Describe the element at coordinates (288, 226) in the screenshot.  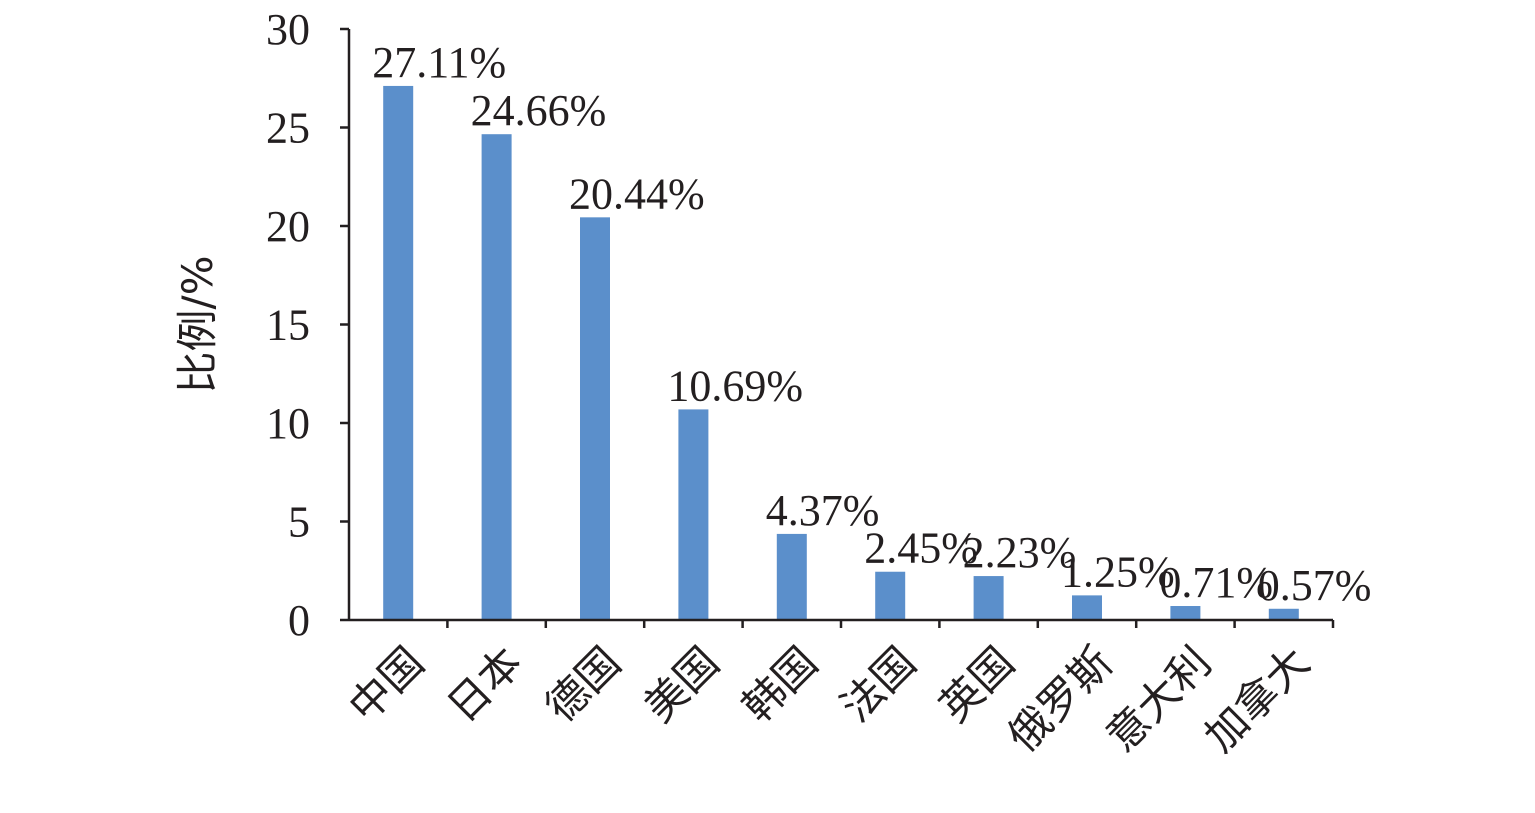
I see `y-tick-label: 20` at that location.